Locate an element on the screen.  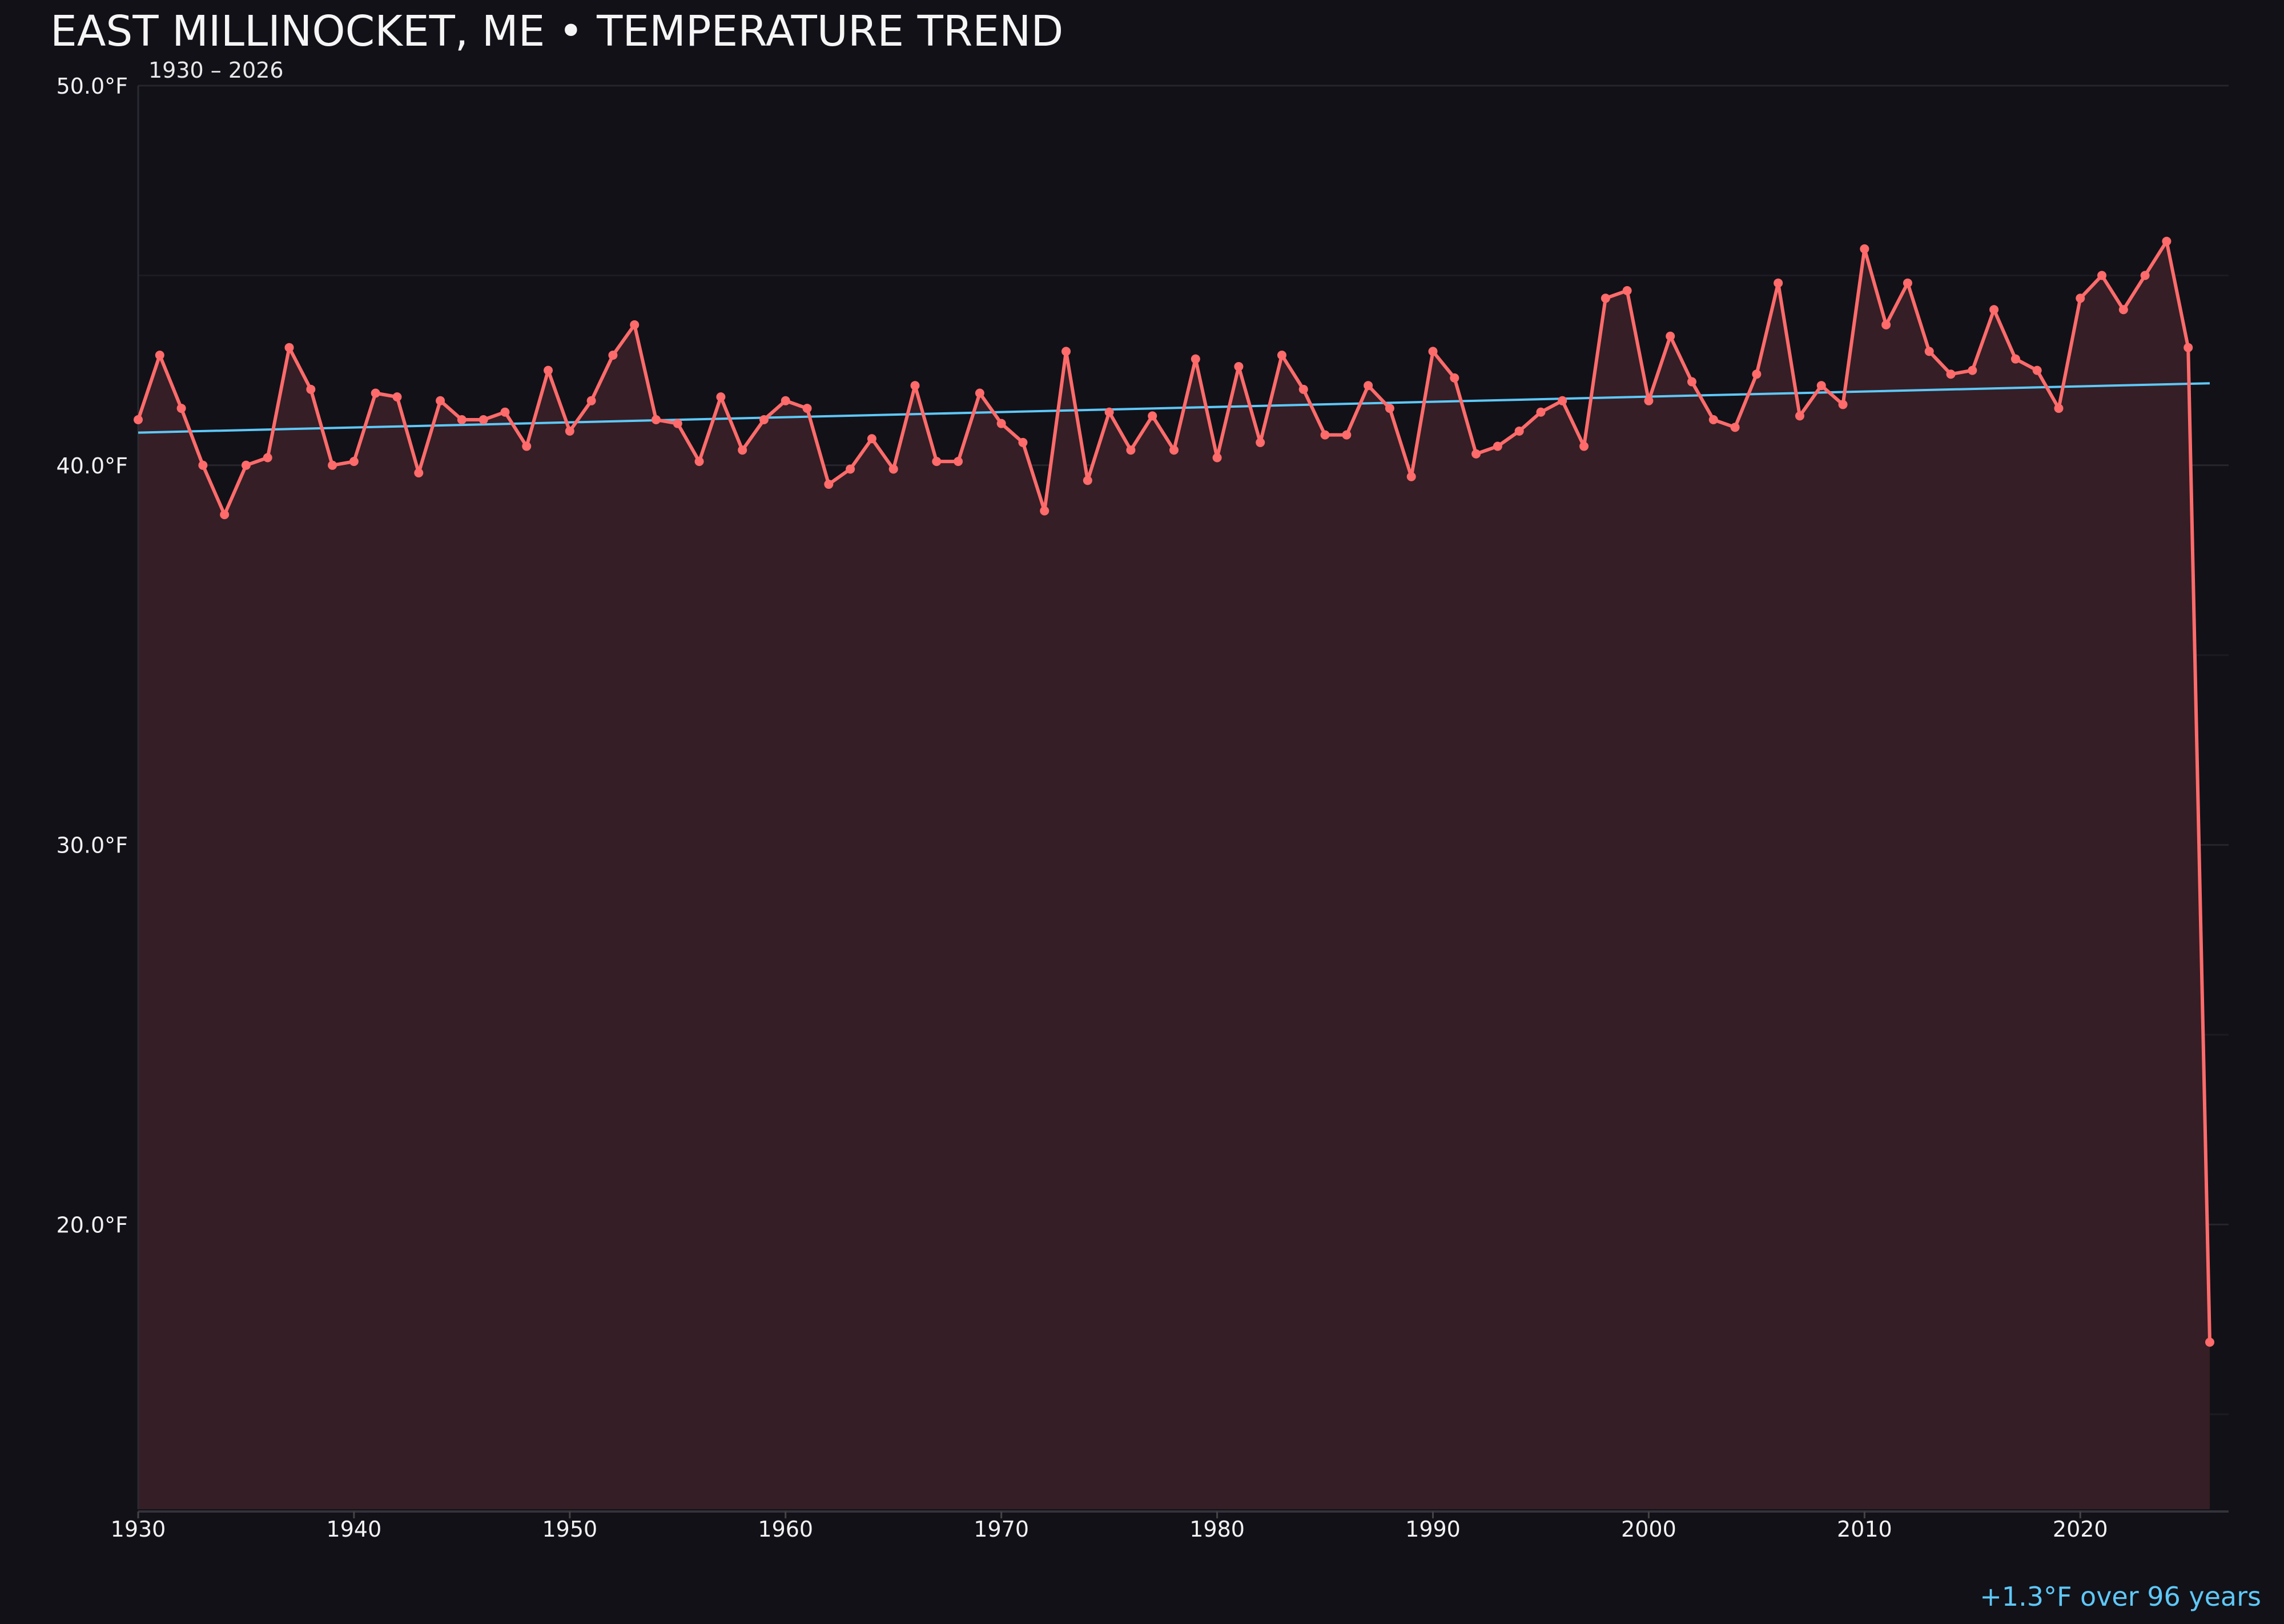
data-point-1986 is located at coordinates (1347, 435).